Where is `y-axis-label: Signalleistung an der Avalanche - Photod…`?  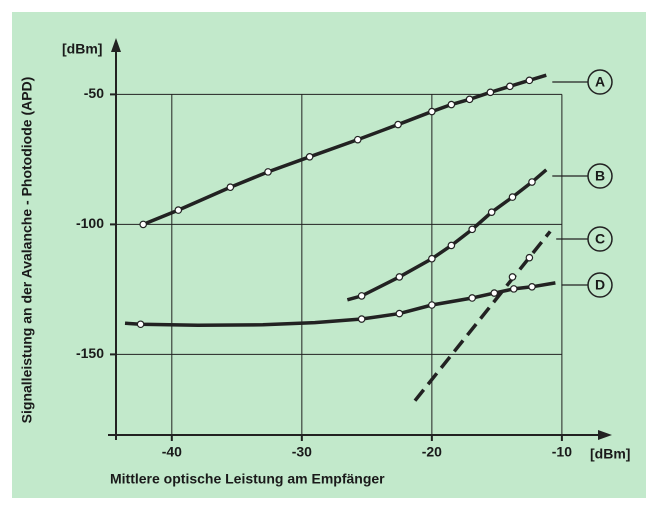 y-axis-label: Signalleistung an der Avalanche - Photod… is located at coordinates (27, 250).